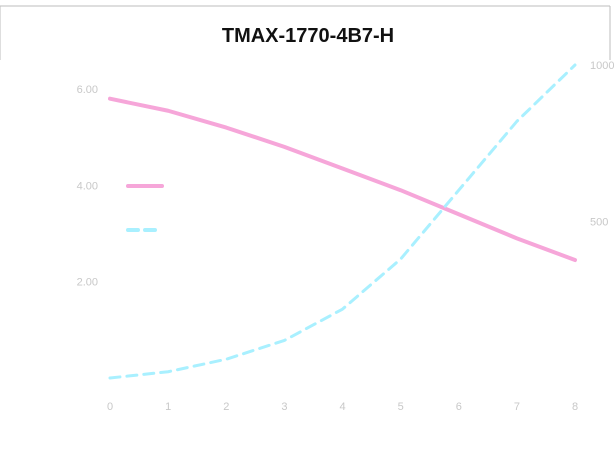 The width and height of the screenshot is (616, 456). I want to click on x-tick-label: 0, so click(110, 407).